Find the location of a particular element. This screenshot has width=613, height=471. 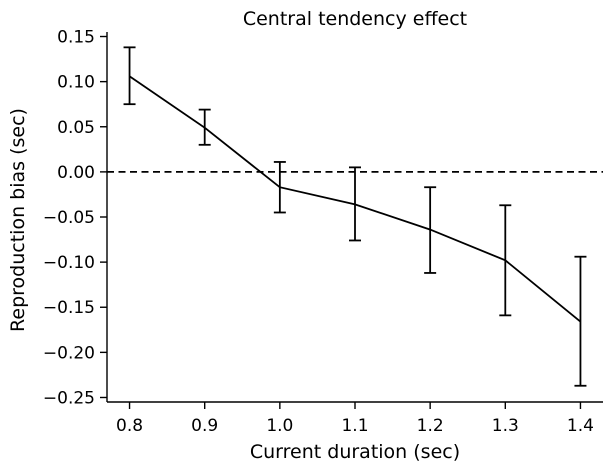

y-tick-label: 0.10 is located at coordinates (76, 83).